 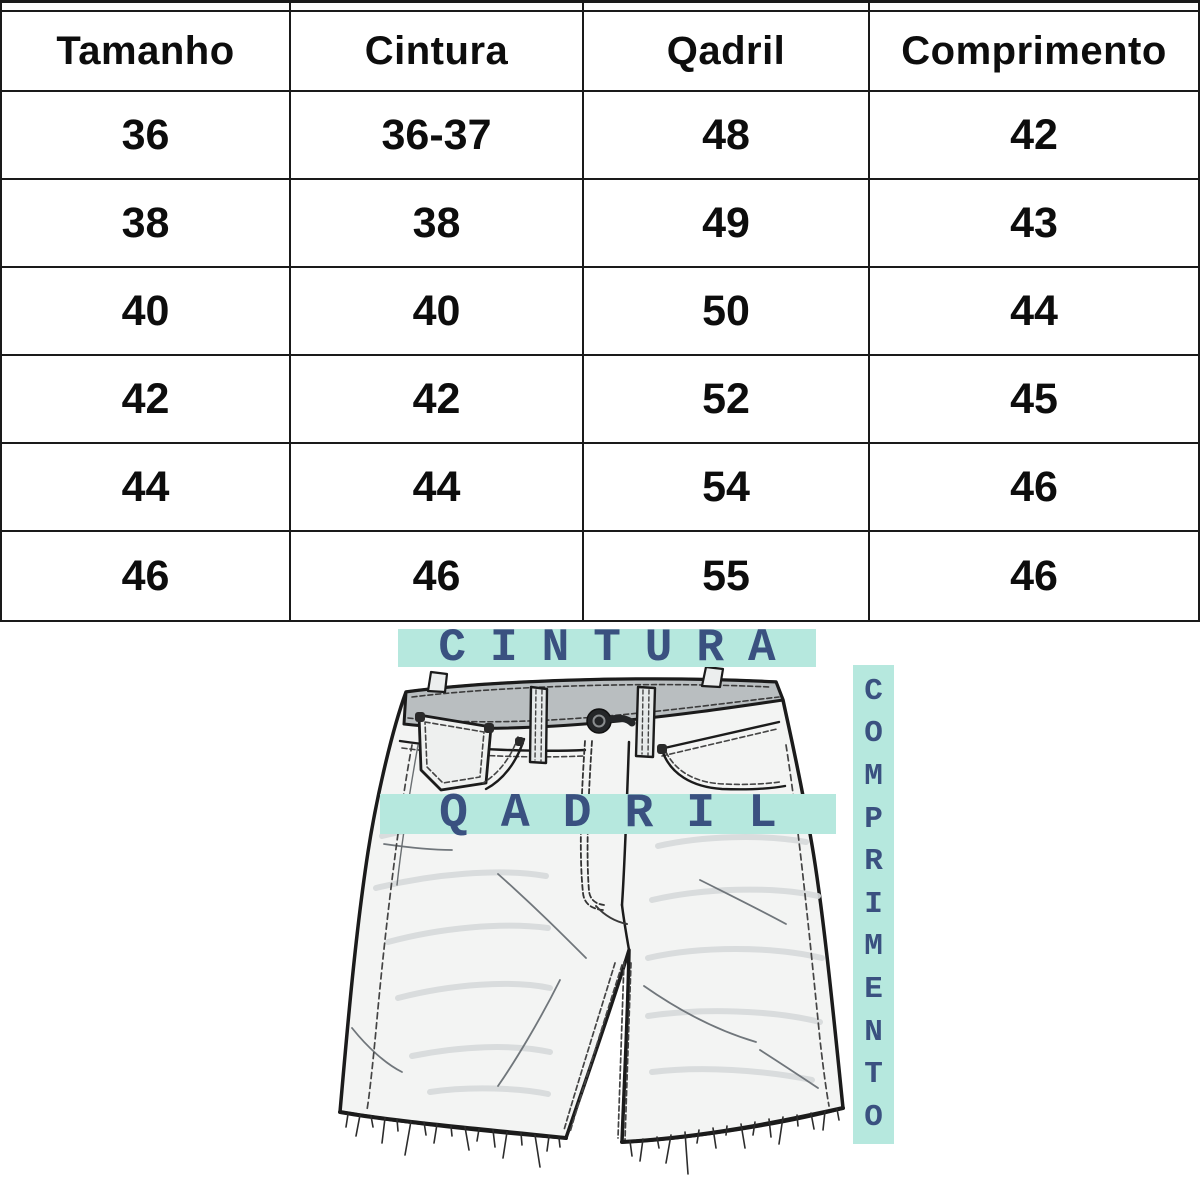 What do you see at coordinates (593, 703) in the screenshot?
I see `waistband` at bounding box center [593, 703].